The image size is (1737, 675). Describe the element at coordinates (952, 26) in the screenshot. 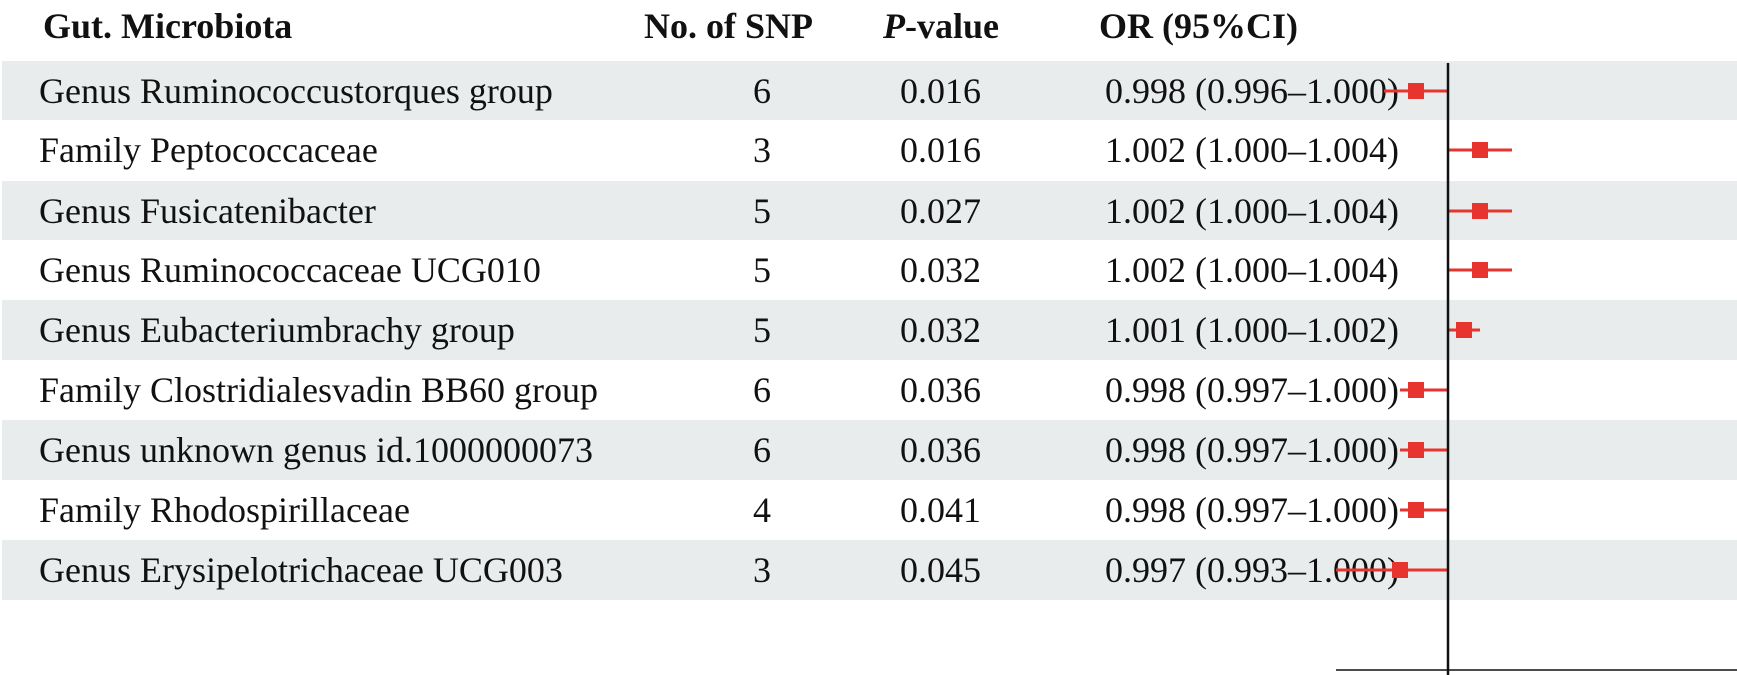

I see `header-p-suffix: -value` at that location.